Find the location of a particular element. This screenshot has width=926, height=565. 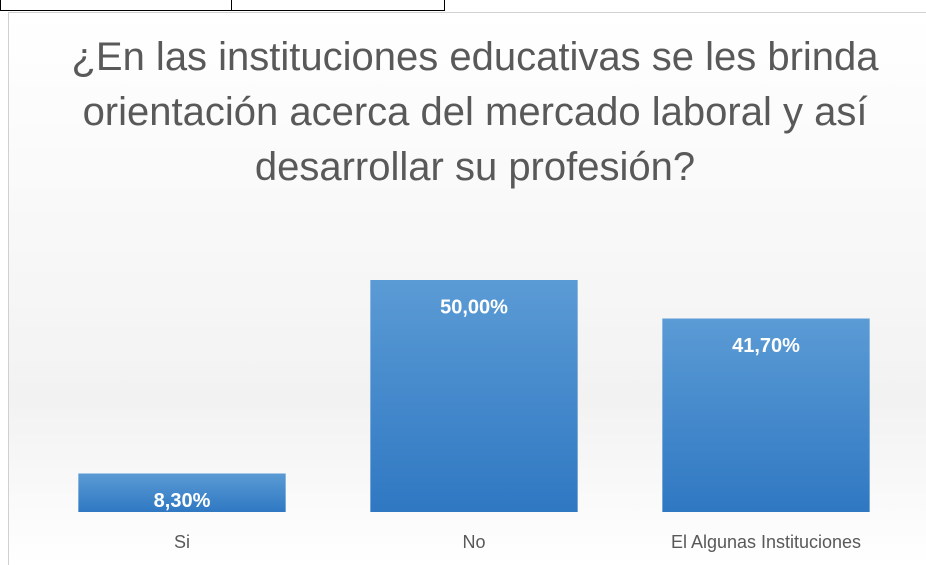

value-label: 8,30% is located at coordinates (182, 501).